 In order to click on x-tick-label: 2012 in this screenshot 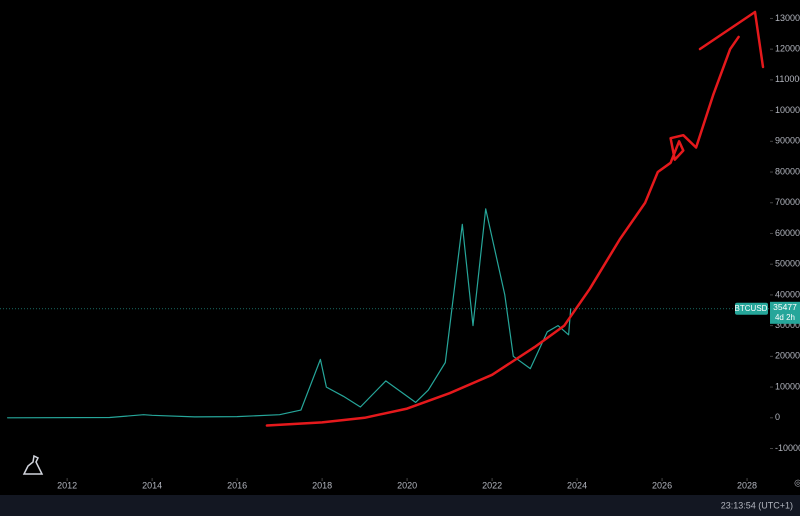, I will do `click(67, 485)`.